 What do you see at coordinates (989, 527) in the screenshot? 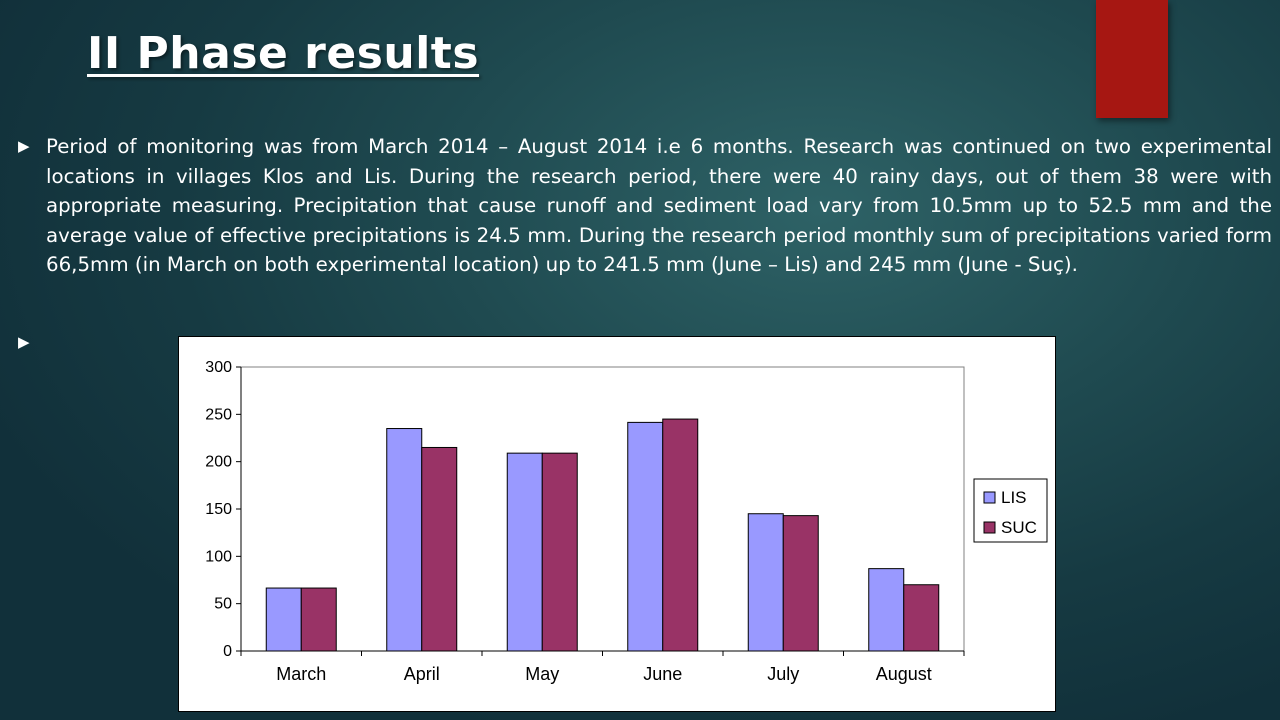
I see `legend-swatch-suc` at bounding box center [989, 527].